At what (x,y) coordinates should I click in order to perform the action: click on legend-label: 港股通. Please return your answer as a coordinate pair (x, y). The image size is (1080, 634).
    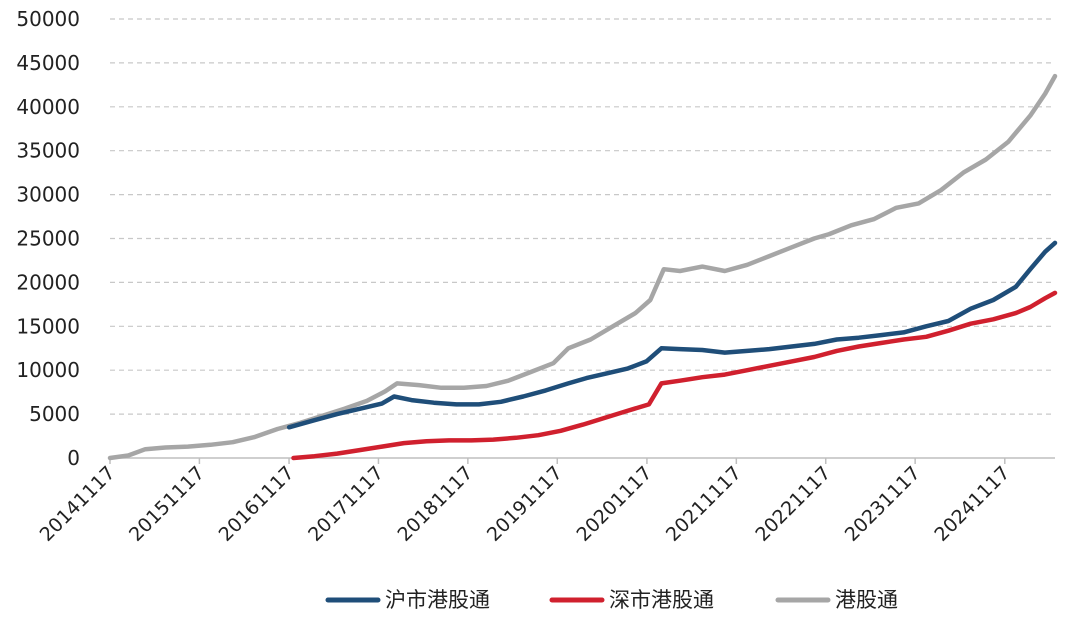
    Looking at the image, I should click on (866, 600).